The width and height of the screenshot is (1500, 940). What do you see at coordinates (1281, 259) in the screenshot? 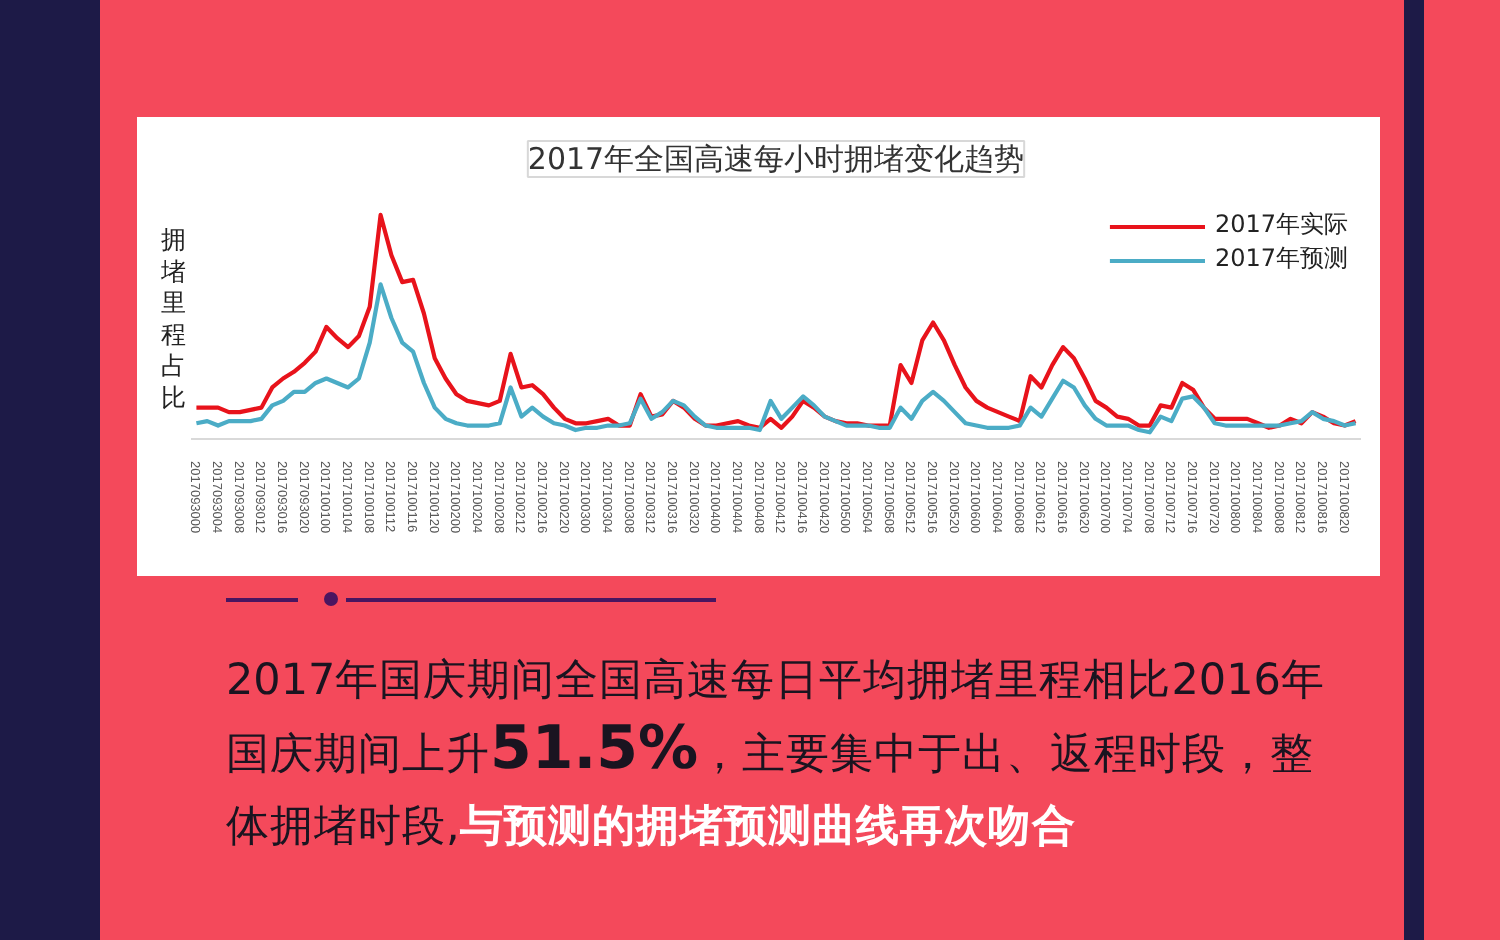
I see `legend-label: 2017年预测` at bounding box center [1281, 259].